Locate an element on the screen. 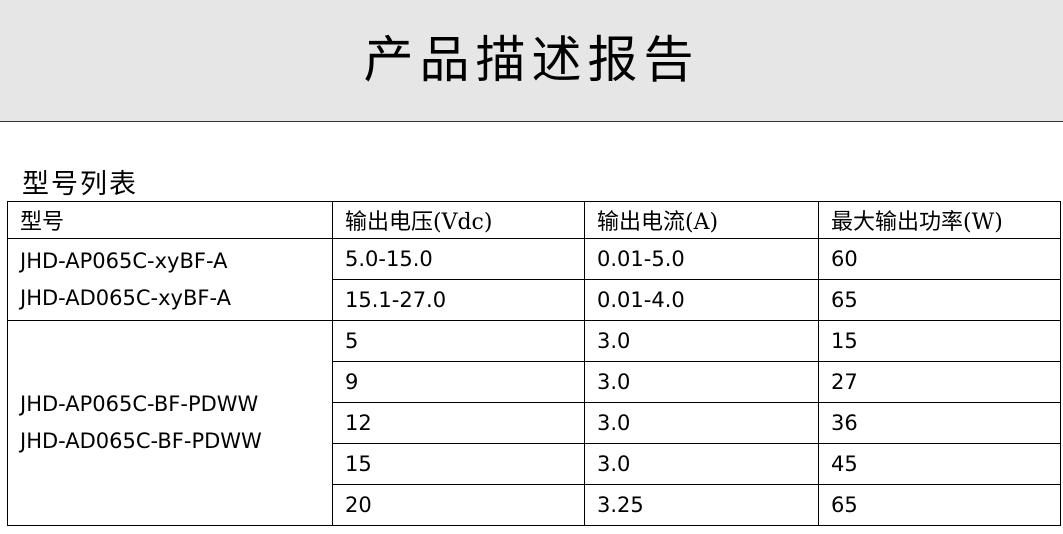 The image size is (1063, 534). model-name: JHD-AP065C-BF-PDWW is located at coordinates (139, 404).